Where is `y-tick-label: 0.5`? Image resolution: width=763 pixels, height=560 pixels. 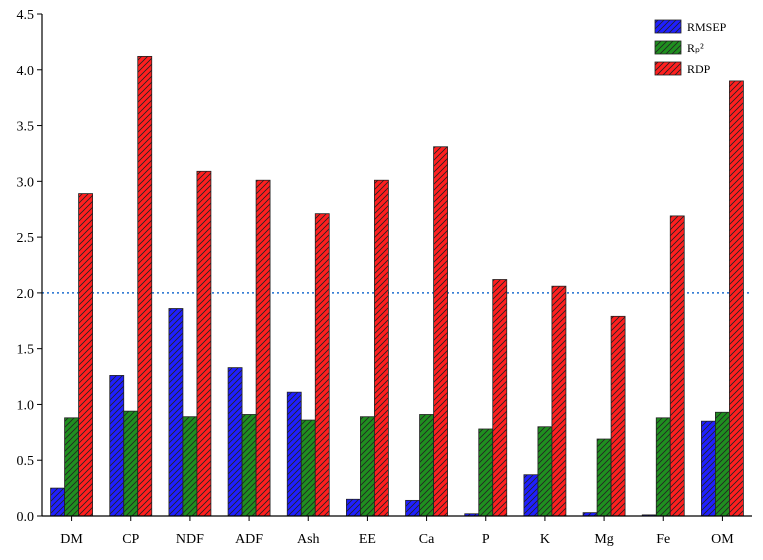 y-tick-label: 0.5 is located at coordinates (26, 461).